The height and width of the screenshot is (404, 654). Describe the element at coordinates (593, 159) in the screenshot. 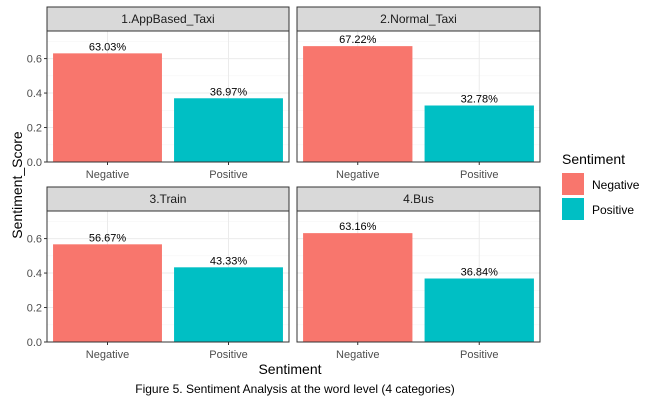

I see `legend-title: Sentiment` at that location.